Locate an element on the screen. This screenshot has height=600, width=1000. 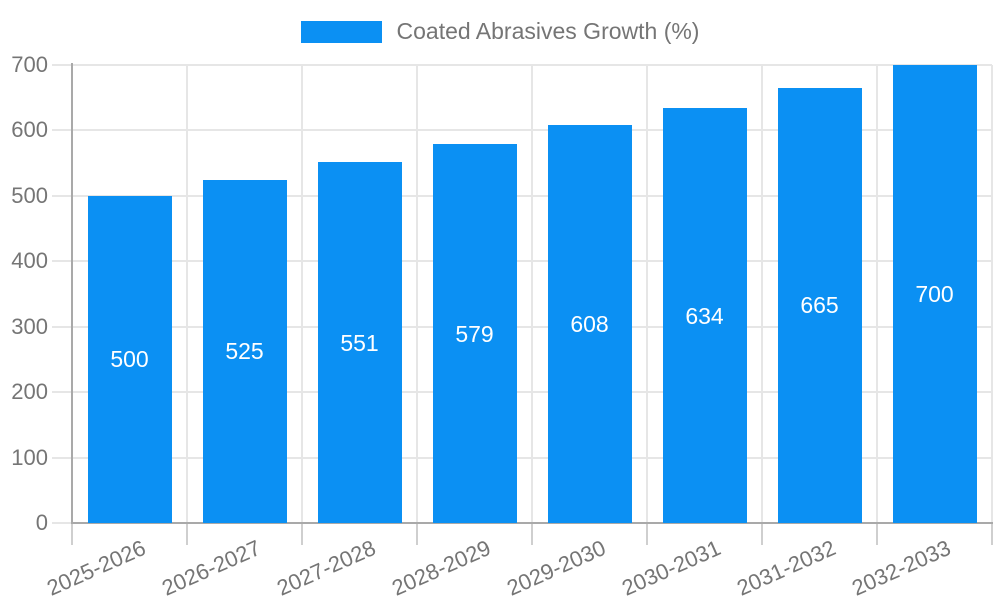
y-axis-tick-label: 400 is located at coordinates (29, 261).